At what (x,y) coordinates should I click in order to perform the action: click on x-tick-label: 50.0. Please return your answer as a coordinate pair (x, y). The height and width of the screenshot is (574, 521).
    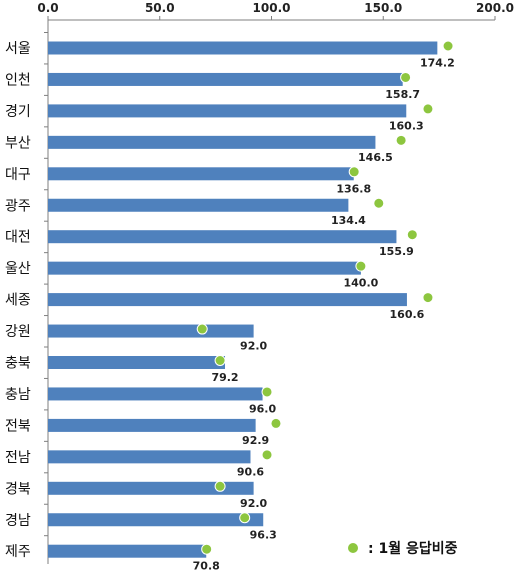
    Looking at the image, I should click on (160, 8).